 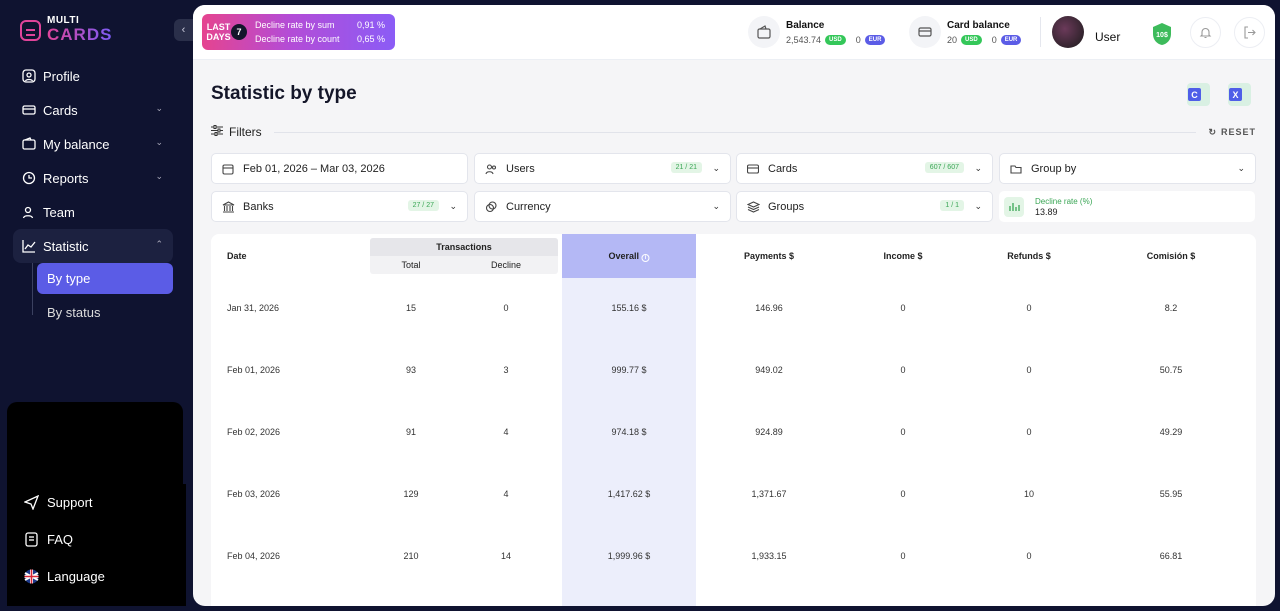 What do you see at coordinates (1239, 94) in the screenshot?
I see `export-excel-icon: X` at bounding box center [1239, 94].